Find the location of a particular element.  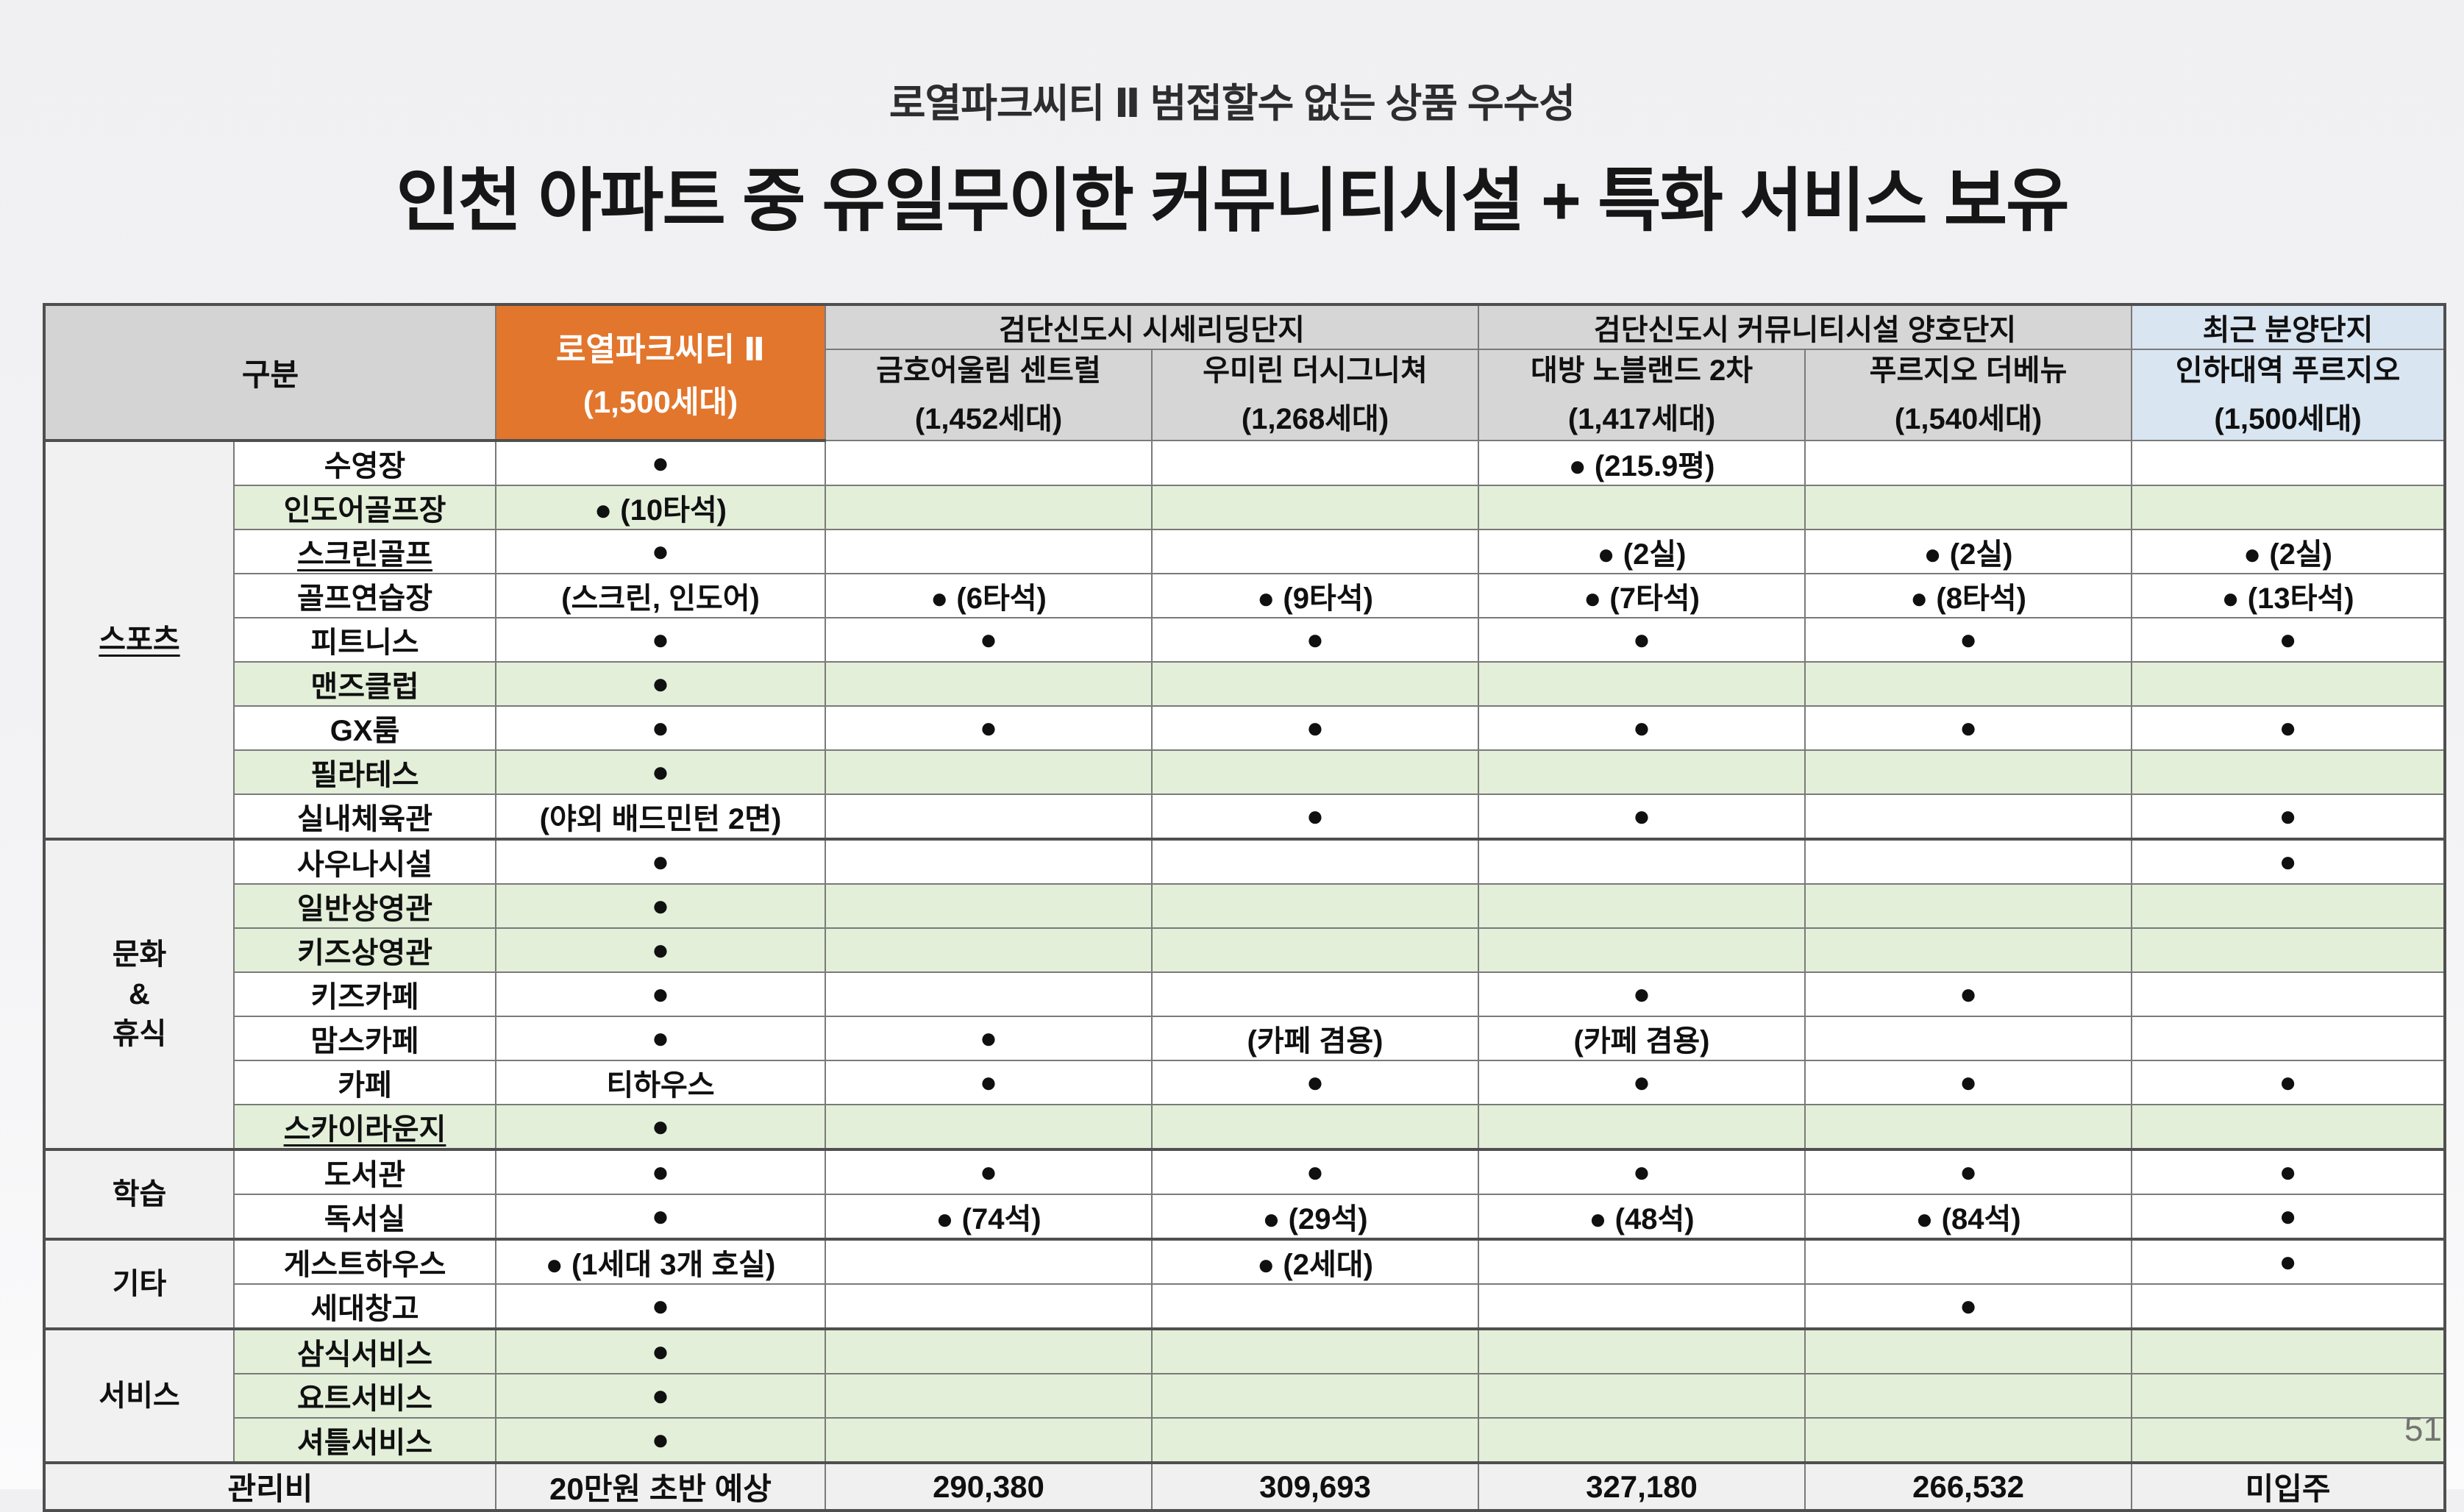

facility-label: 맨즈클럽 is located at coordinates (364, 684).